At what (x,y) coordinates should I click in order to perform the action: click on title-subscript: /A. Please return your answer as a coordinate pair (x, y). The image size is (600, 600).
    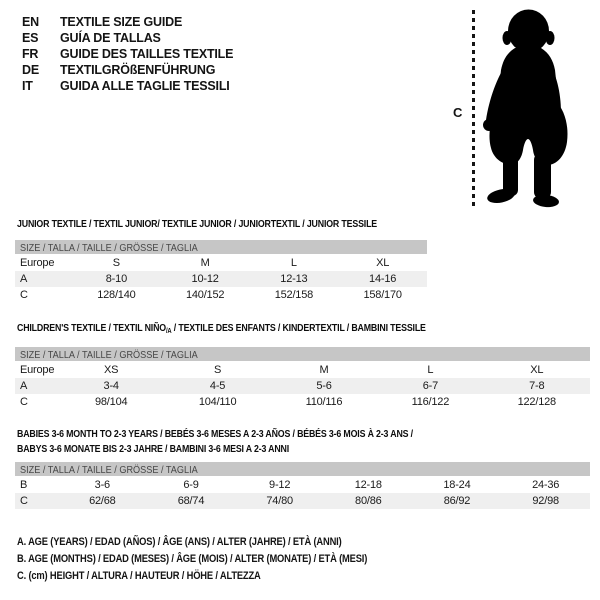
    Looking at the image, I should click on (168, 331).